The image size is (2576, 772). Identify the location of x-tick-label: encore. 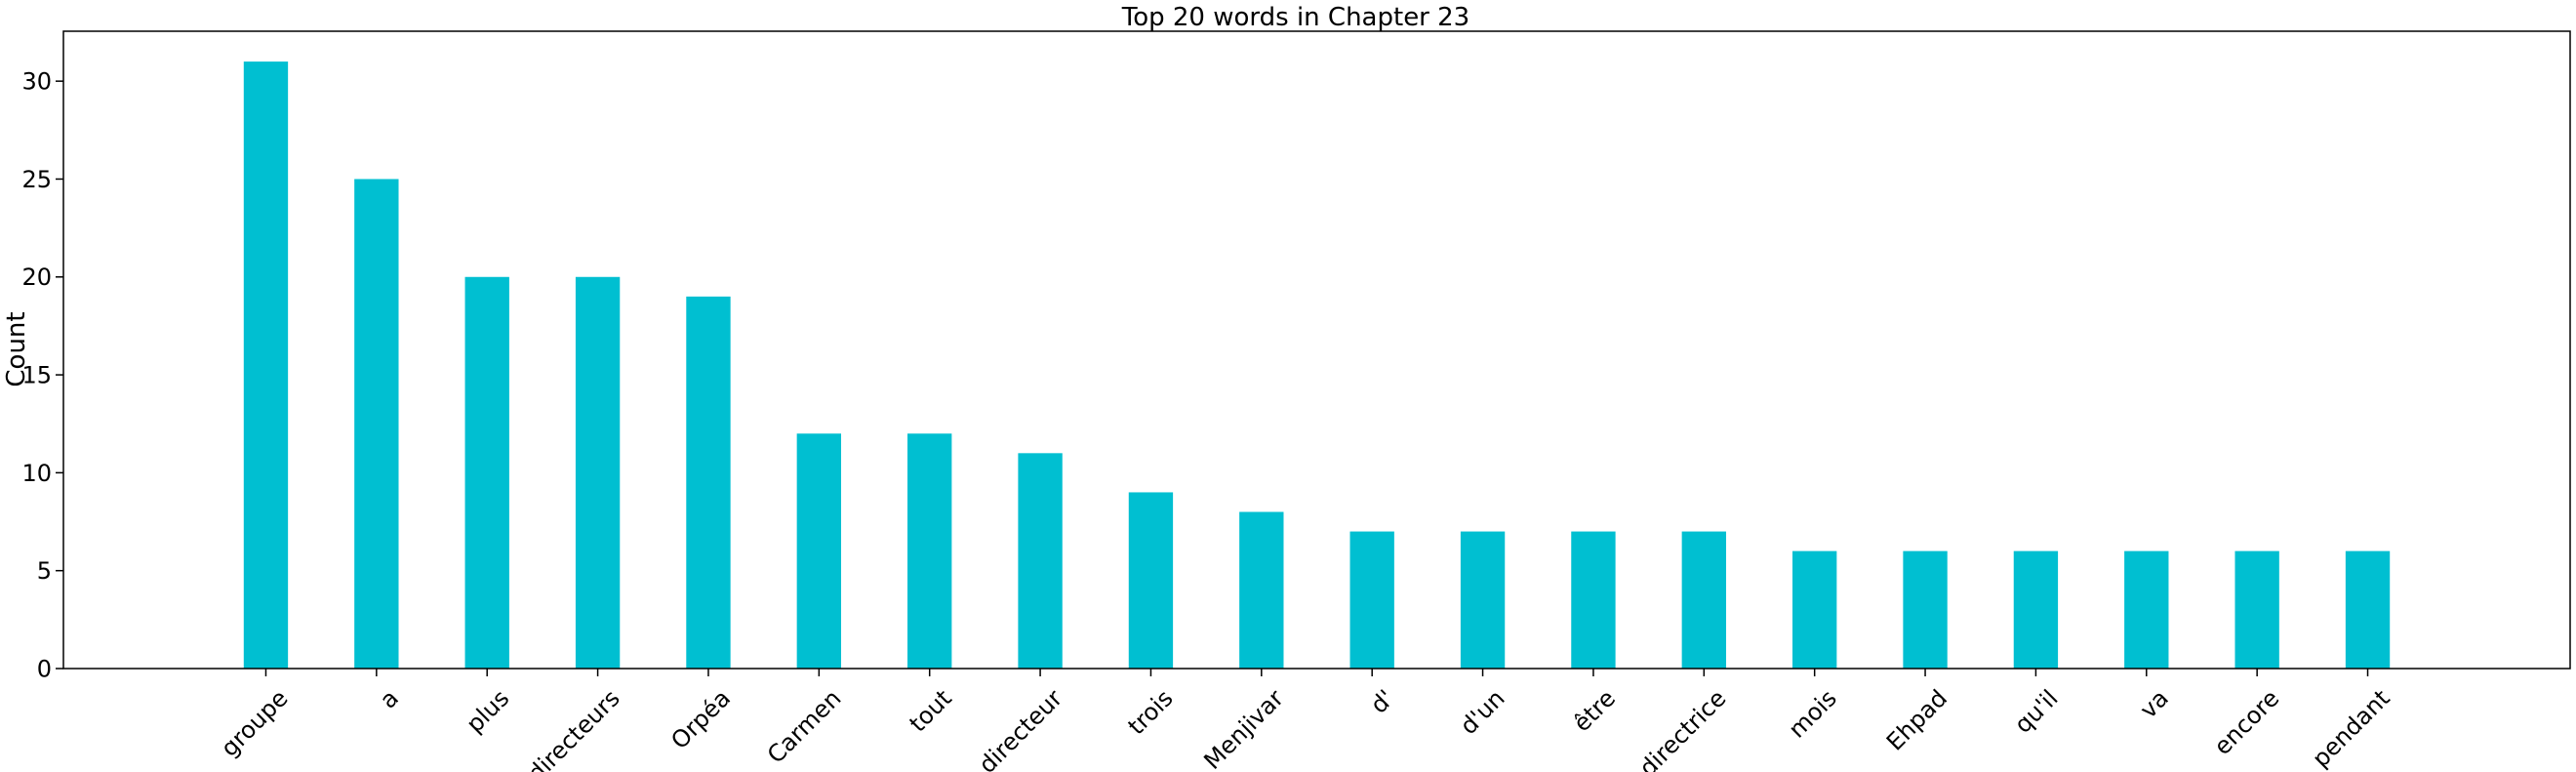
(2247, 722).